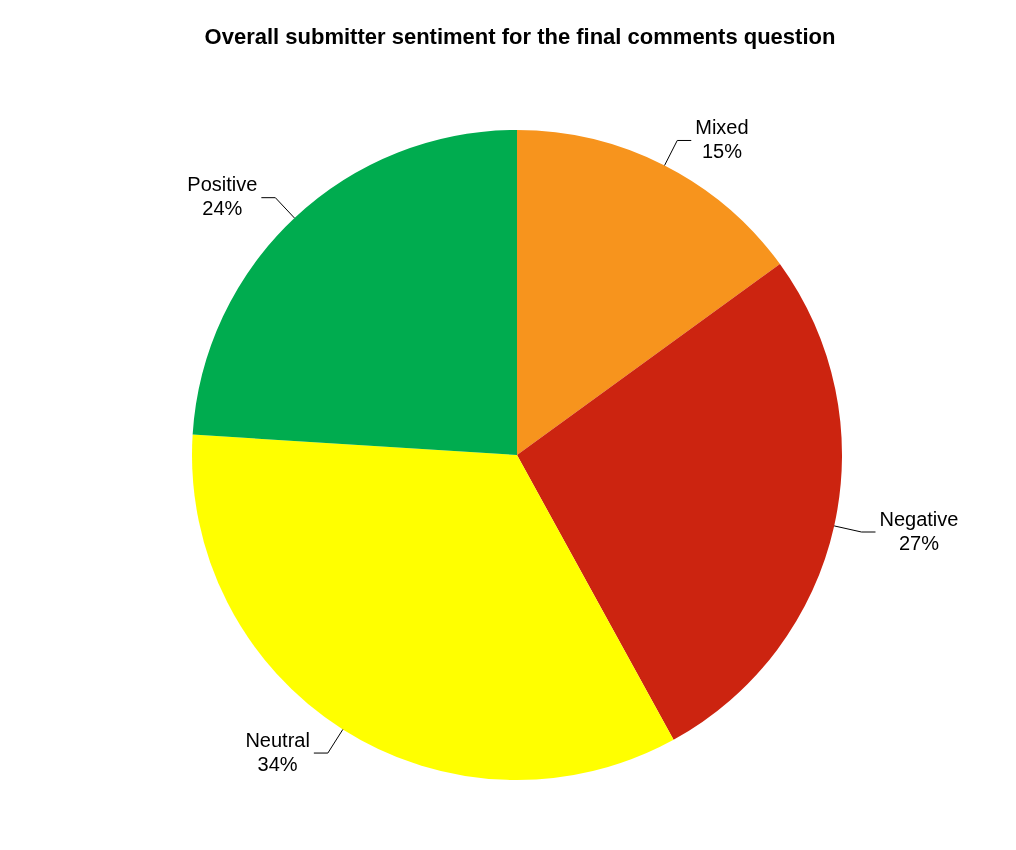  What do you see at coordinates (277, 763) in the screenshot?
I see `data-label: 34%` at bounding box center [277, 763].